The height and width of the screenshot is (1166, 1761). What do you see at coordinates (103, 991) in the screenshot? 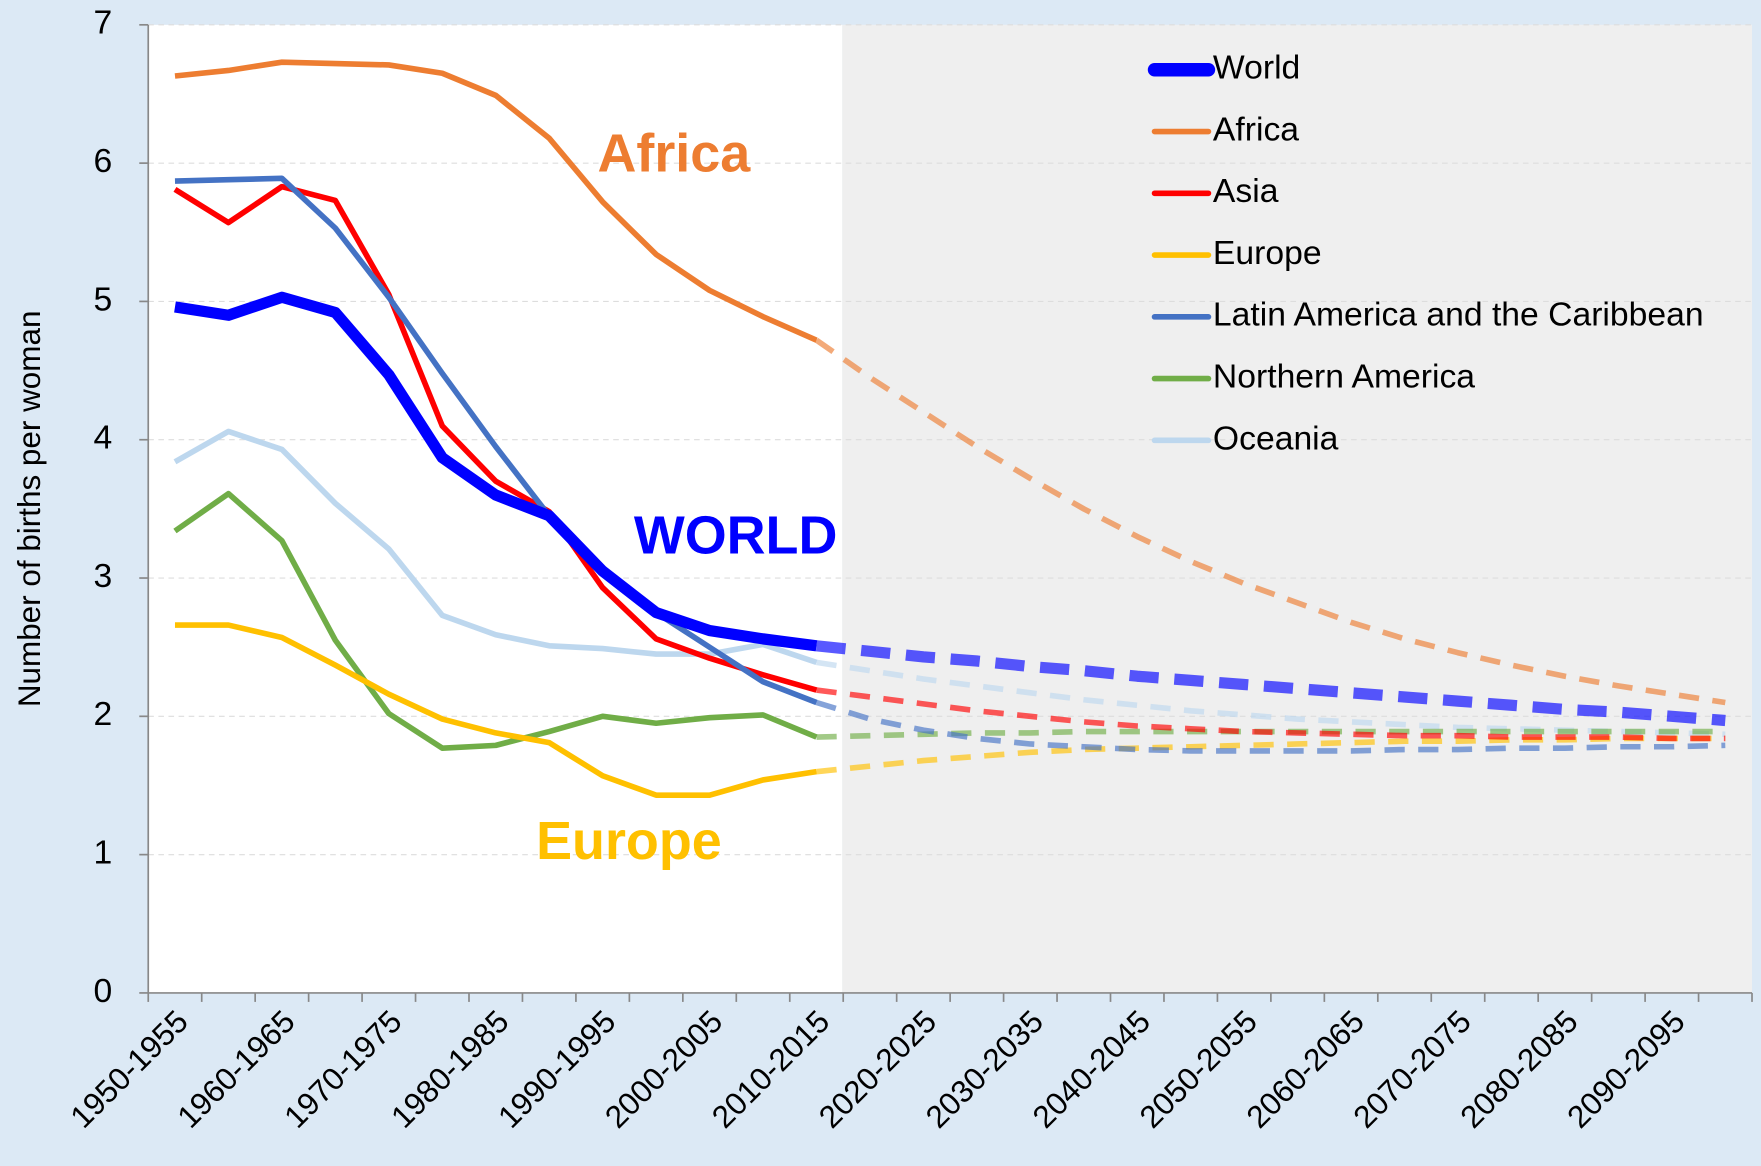
I see `y-tick-label: 0` at bounding box center [103, 991].